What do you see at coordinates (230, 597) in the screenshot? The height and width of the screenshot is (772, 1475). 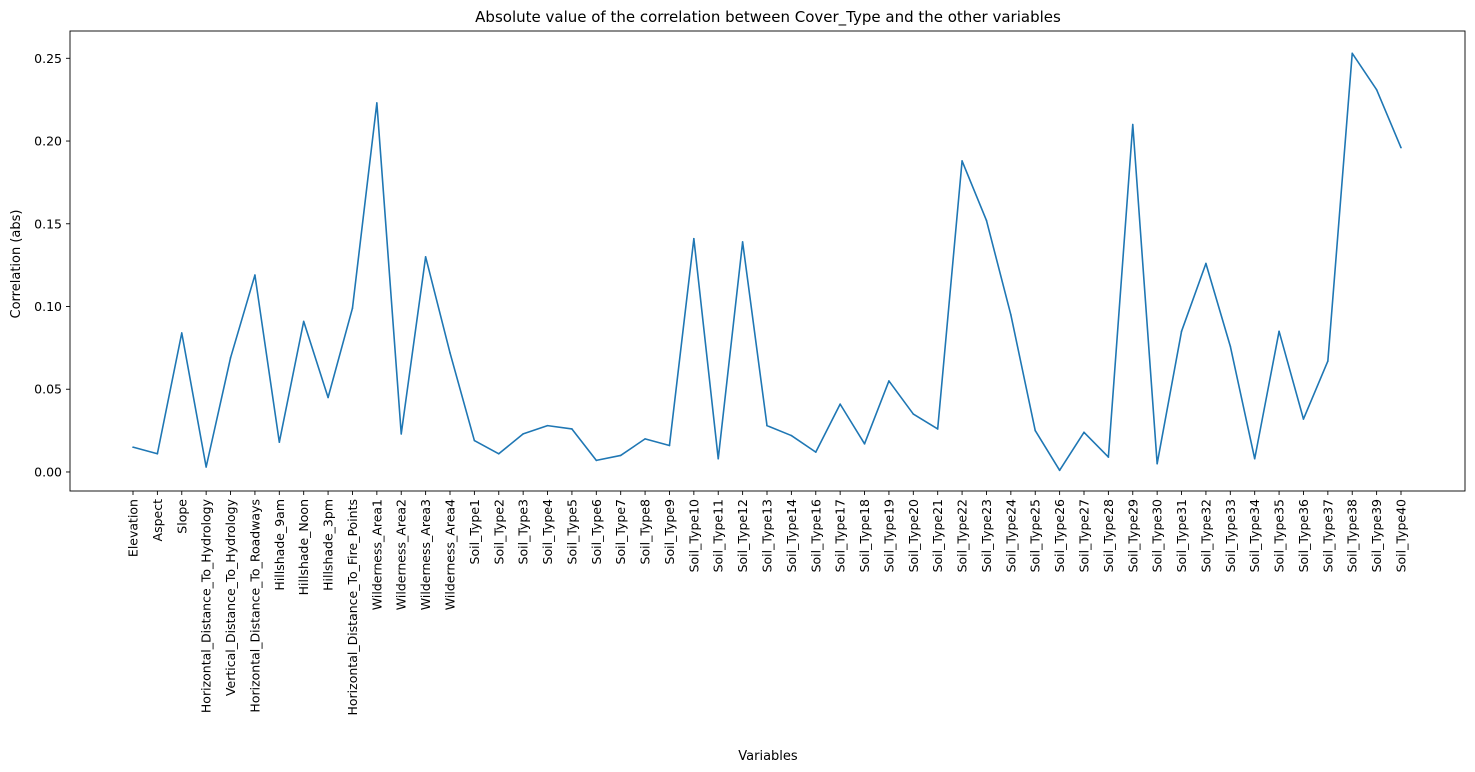 I see `x-tick-label: Vertical_Distance_To_Hydrology` at bounding box center [230, 597].